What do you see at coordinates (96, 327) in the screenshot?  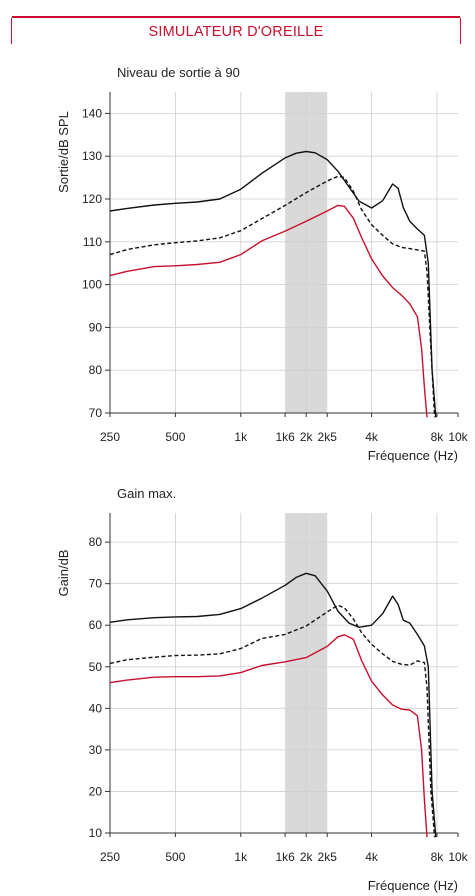 I see `y-tick-label: 90` at bounding box center [96, 327].